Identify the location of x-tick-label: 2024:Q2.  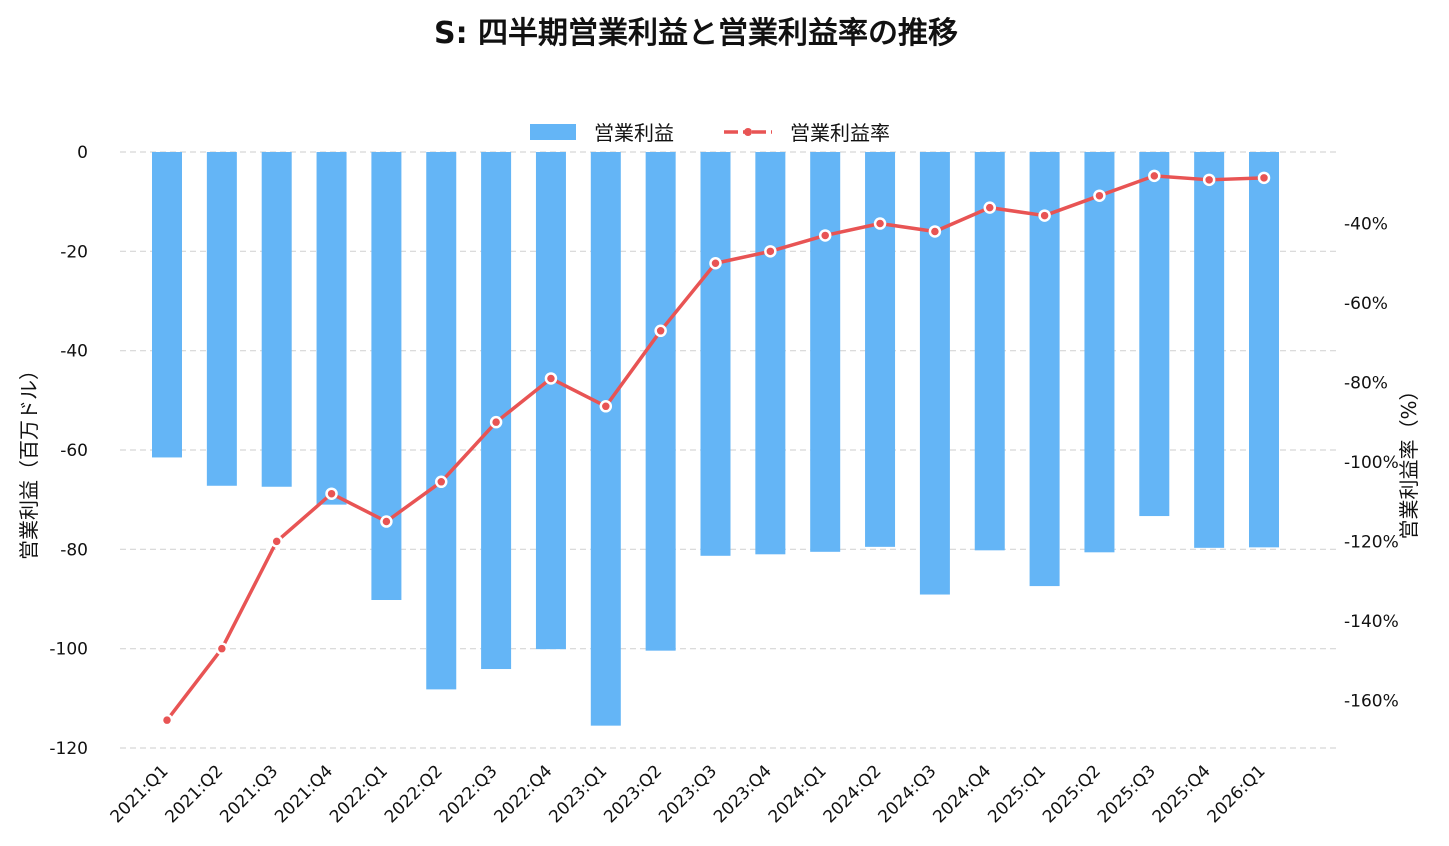
(853, 794).